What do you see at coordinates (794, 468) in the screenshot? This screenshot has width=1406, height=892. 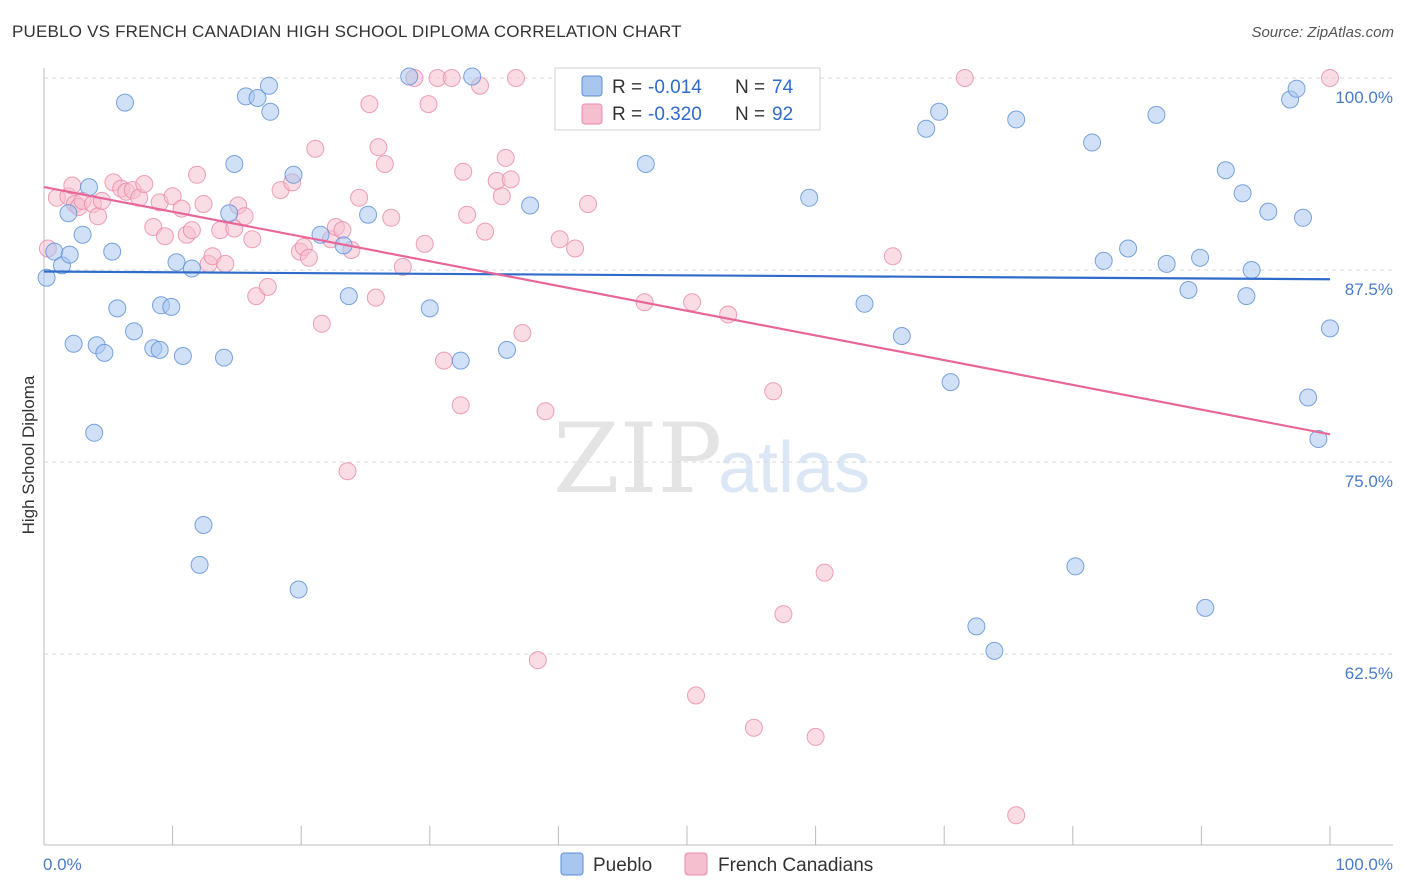 I see `watermark-atlas: atlas` at bounding box center [794, 468].